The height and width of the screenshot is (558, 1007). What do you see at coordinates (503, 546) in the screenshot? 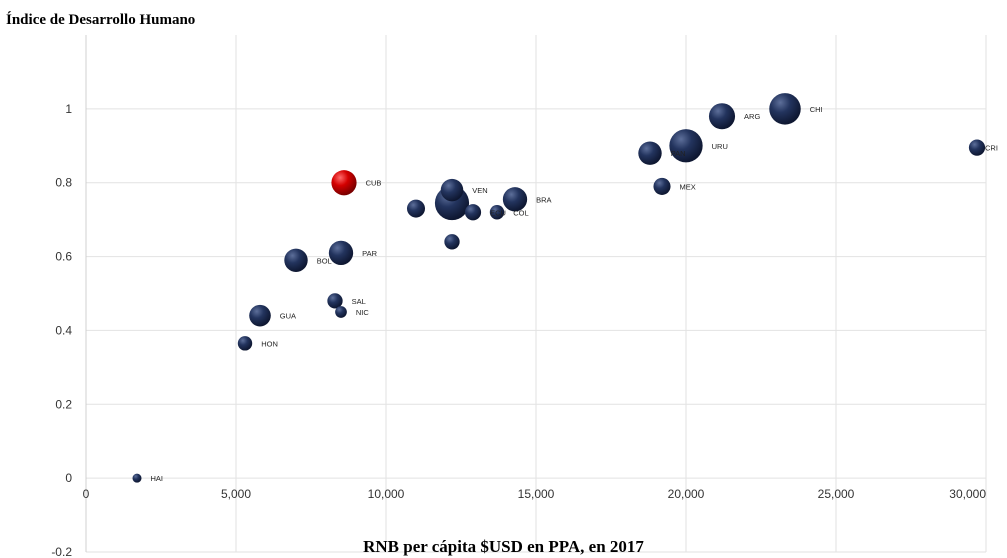
I see `x-axis-label: RNB per cápita $USD en PPA, en 2017` at bounding box center [503, 546].